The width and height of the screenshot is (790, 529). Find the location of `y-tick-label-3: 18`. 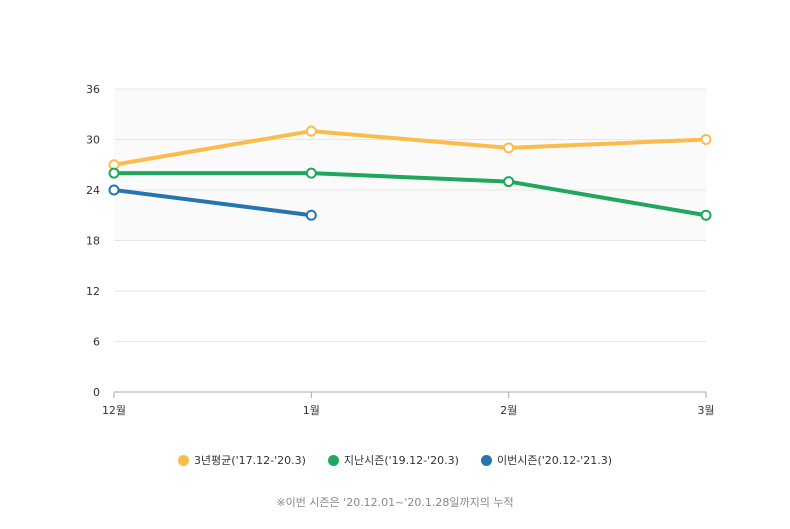

y-tick-label-3: 18 is located at coordinates (93, 241).